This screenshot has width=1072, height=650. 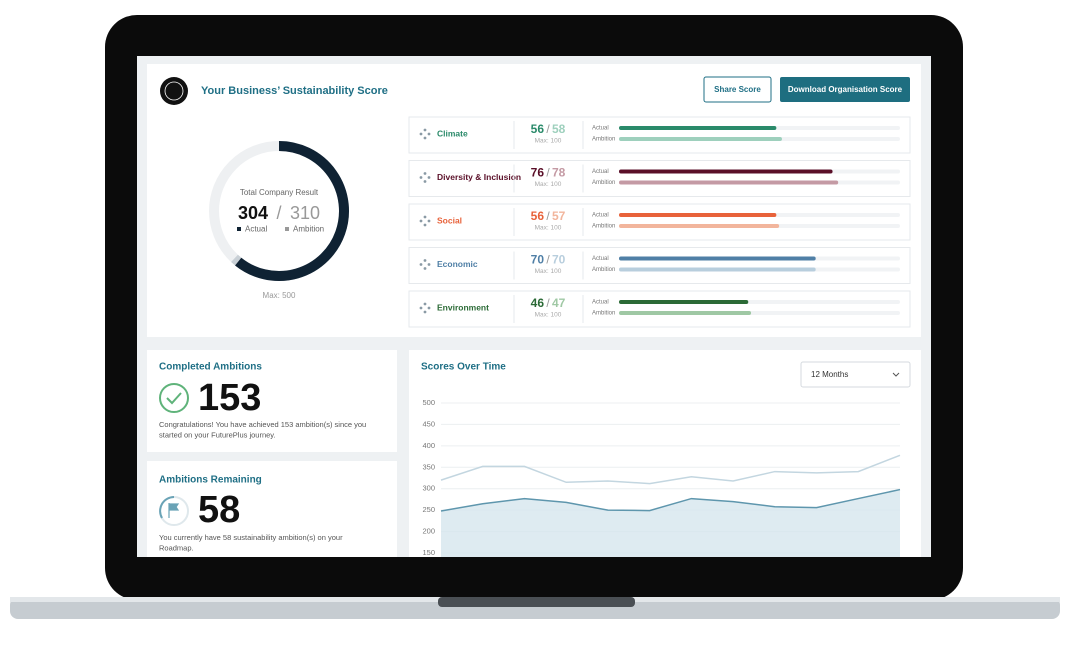 I want to click on donut-max: Max: 500, so click(x=279, y=295).